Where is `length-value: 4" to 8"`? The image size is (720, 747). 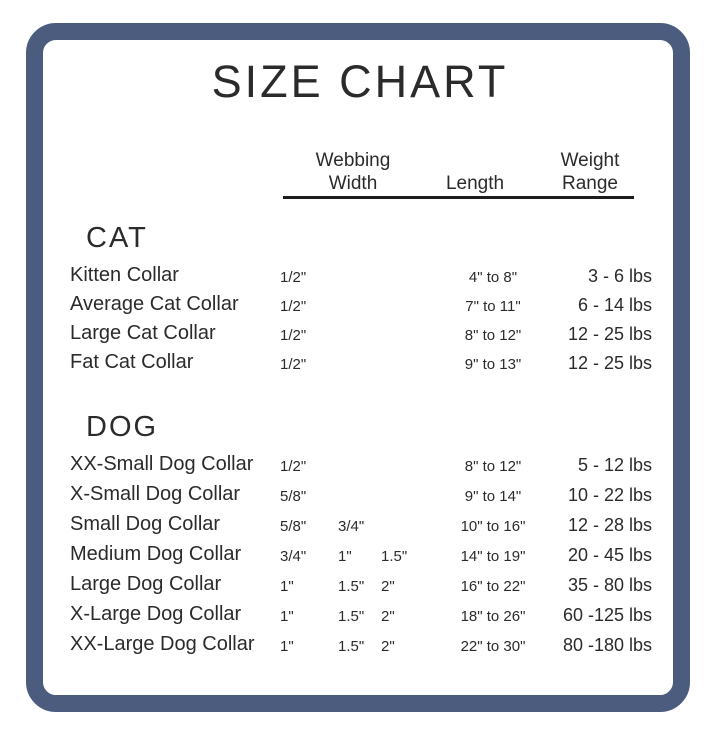 length-value: 4" to 8" is located at coordinates (493, 277).